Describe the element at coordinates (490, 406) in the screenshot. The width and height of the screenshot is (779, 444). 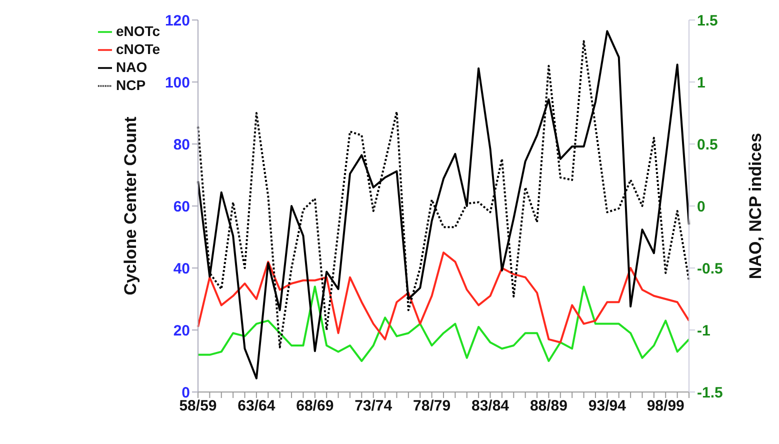
I see `x-tick-label: 83/84` at that location.